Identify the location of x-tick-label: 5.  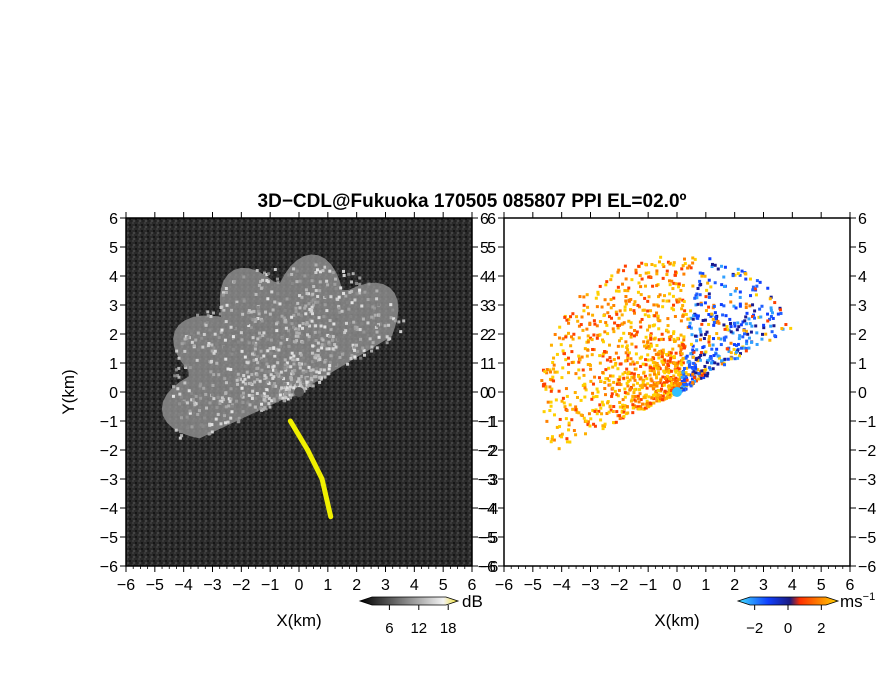
(821, 585).